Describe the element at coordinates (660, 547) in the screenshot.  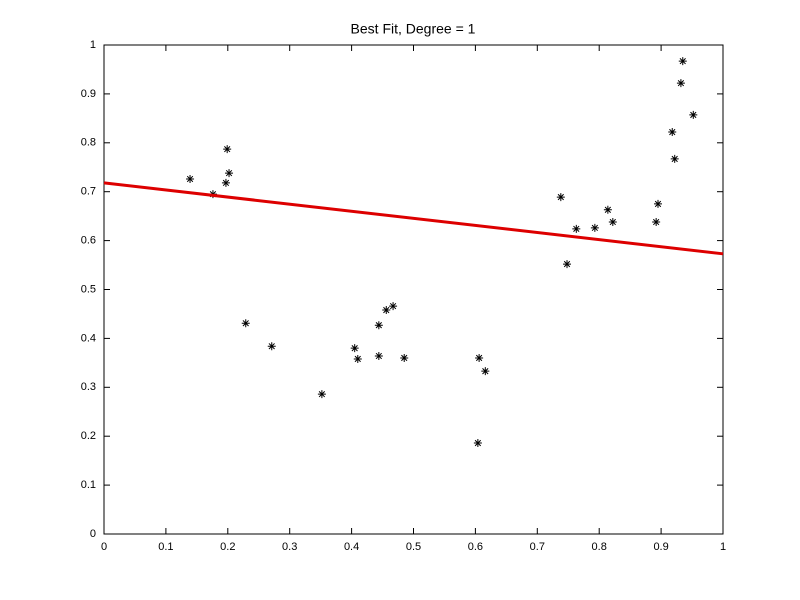
I see `x-tick-label: 0.9` at that location.